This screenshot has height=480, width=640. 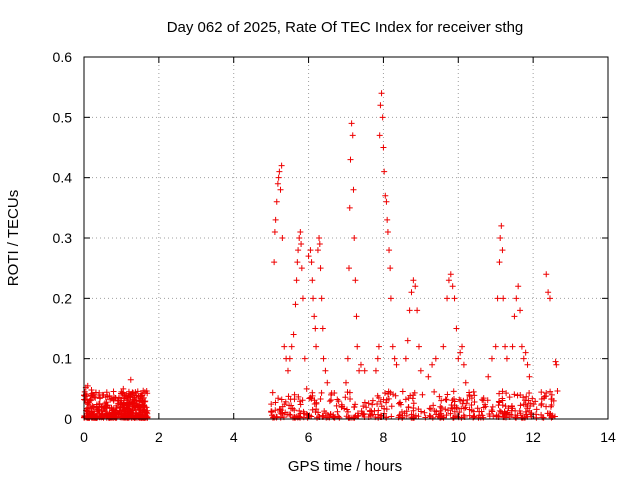 What do you see at coordinates (84, 437) in the screenshot?
I see `x-tick-label: 0` at bounding box center [84, 437].